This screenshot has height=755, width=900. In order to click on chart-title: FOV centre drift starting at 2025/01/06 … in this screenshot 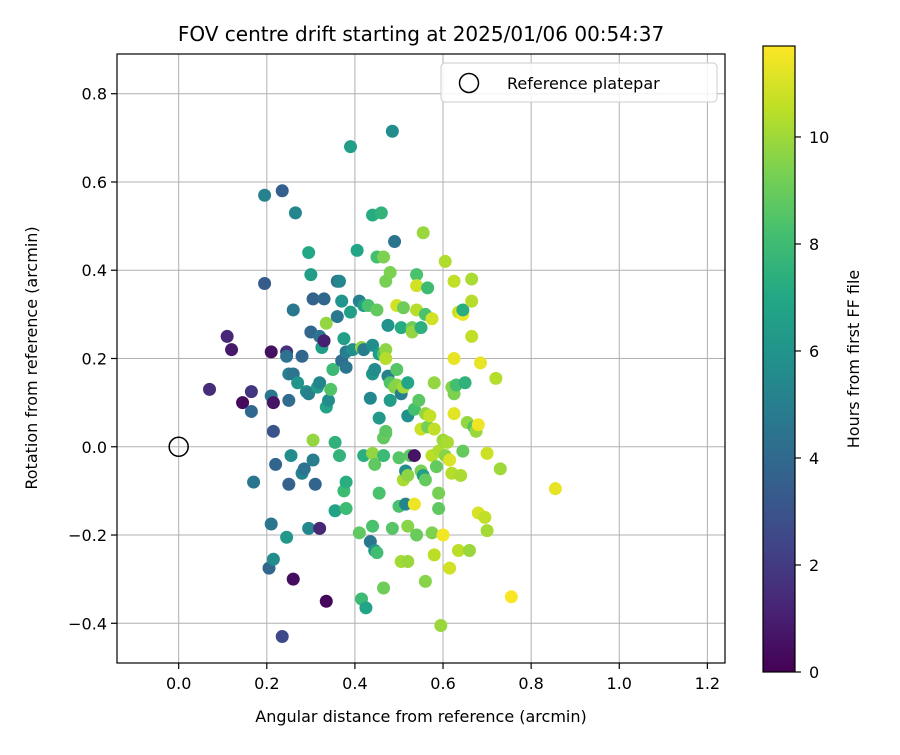, I will do `click(421, 34)`.